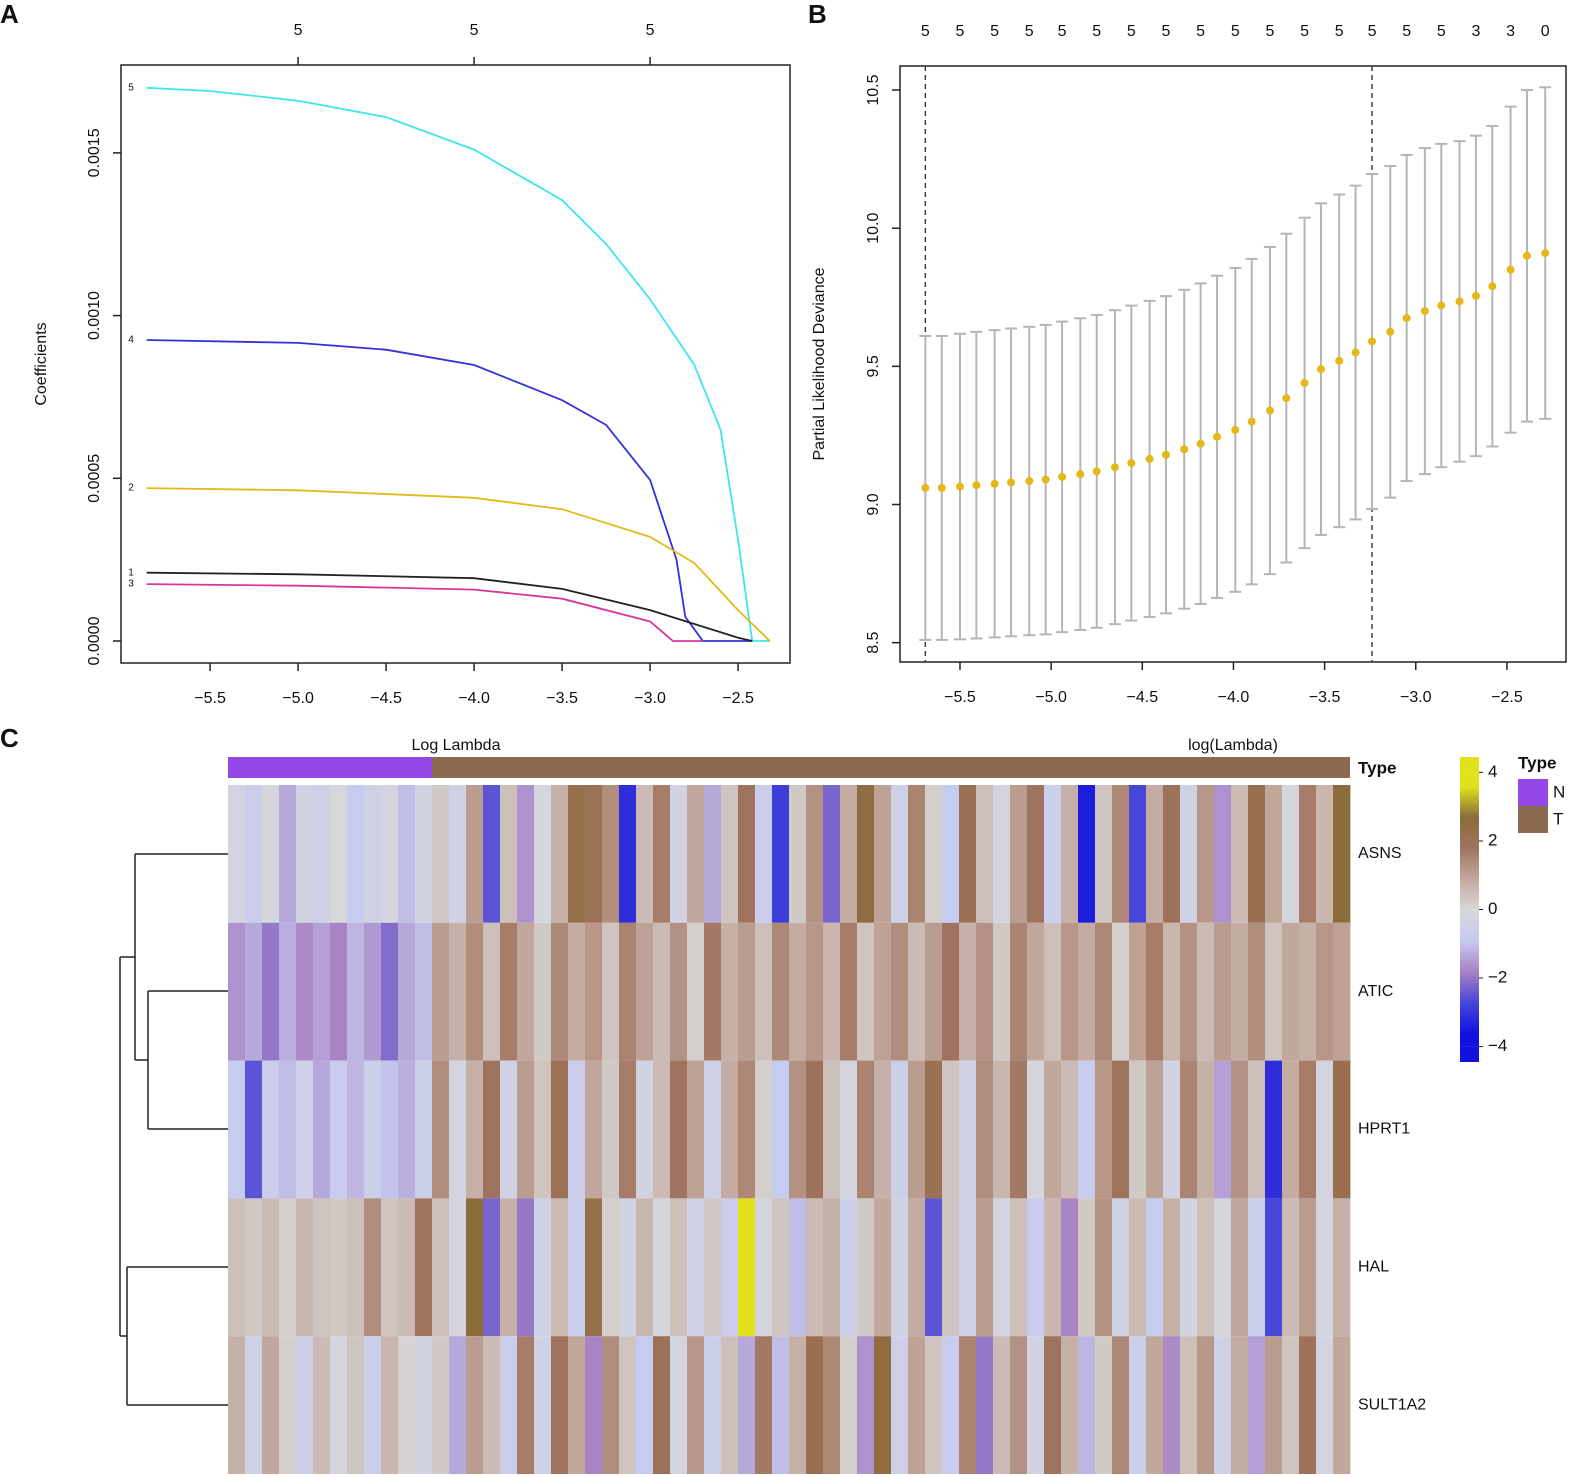  Describe the element at coordinates (1533, 792) in the screenshot. I see `legend-swatch` at that location.